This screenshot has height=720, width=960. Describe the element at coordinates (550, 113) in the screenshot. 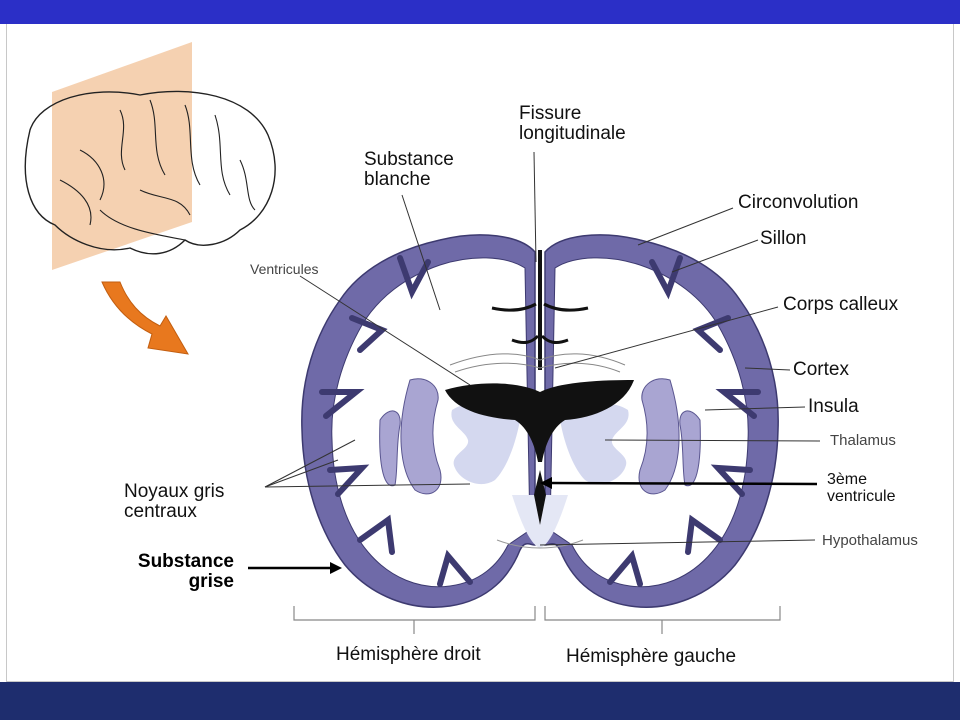

I see `label-fissure-line1: Fissure` at that location.